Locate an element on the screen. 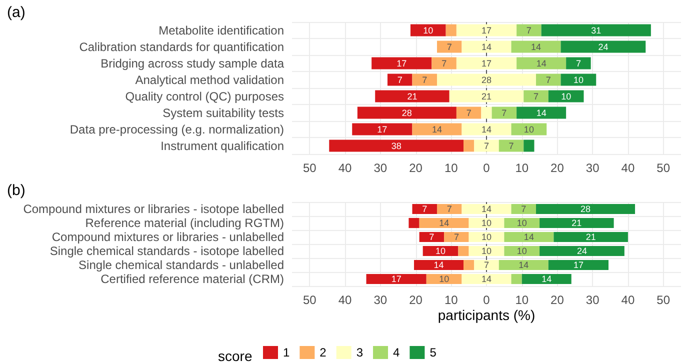 The image size is (685, 364). x-axis-title: participants (%) is located at coordinates (487, 315).